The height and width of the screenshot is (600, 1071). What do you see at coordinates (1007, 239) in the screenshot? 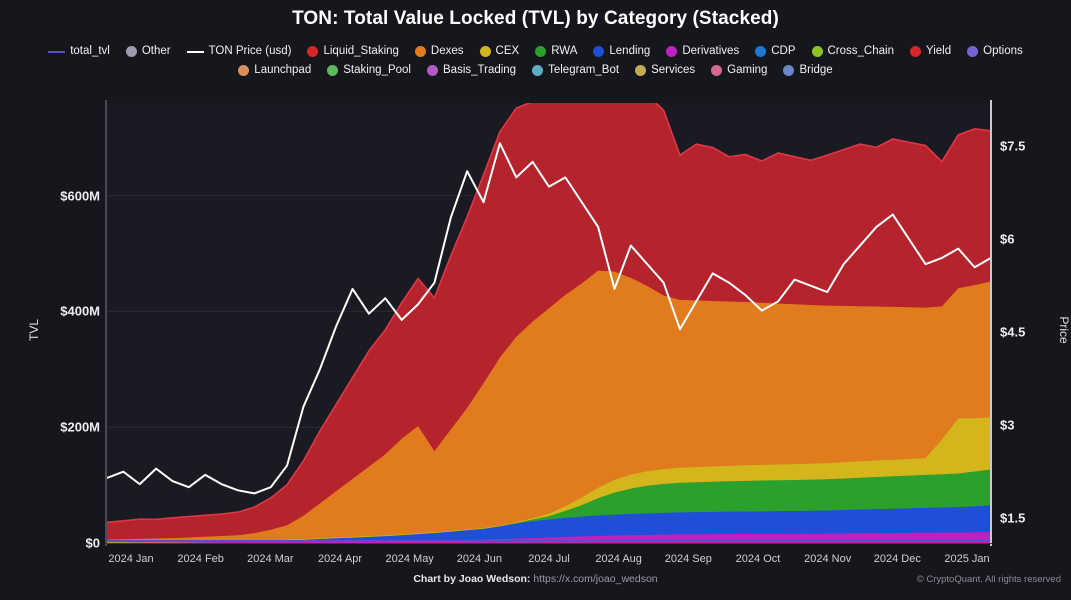
I see `right-axis-tick-label: $6` at bounding box center [1007, 239].